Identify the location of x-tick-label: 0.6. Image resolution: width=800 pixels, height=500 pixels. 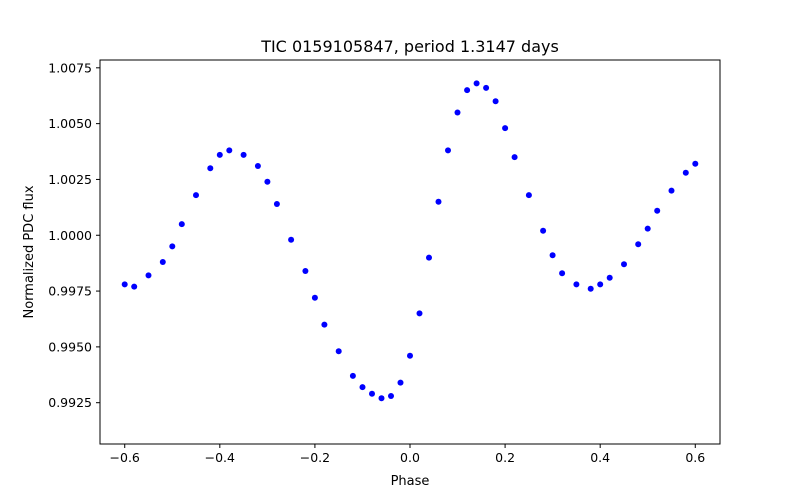
(695, 457).